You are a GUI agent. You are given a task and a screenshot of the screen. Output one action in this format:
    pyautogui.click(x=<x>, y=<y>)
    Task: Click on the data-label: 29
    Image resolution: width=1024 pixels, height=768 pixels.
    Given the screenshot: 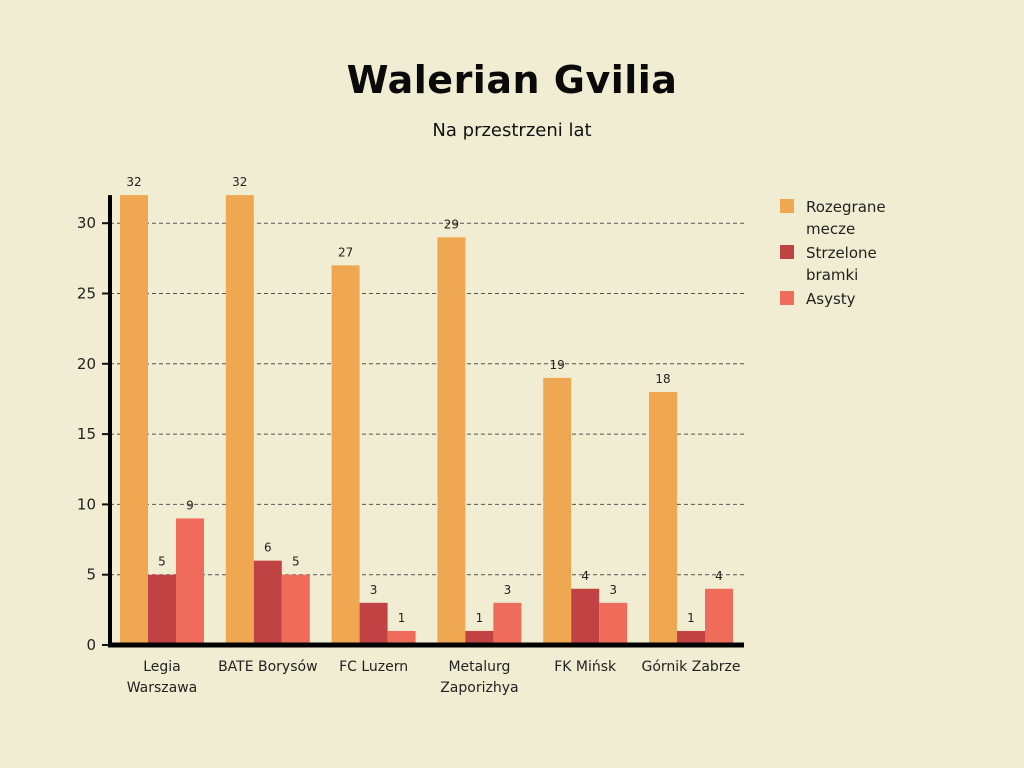 What is the action you would take?
    pyautogui.click(x=451, y=224)
    